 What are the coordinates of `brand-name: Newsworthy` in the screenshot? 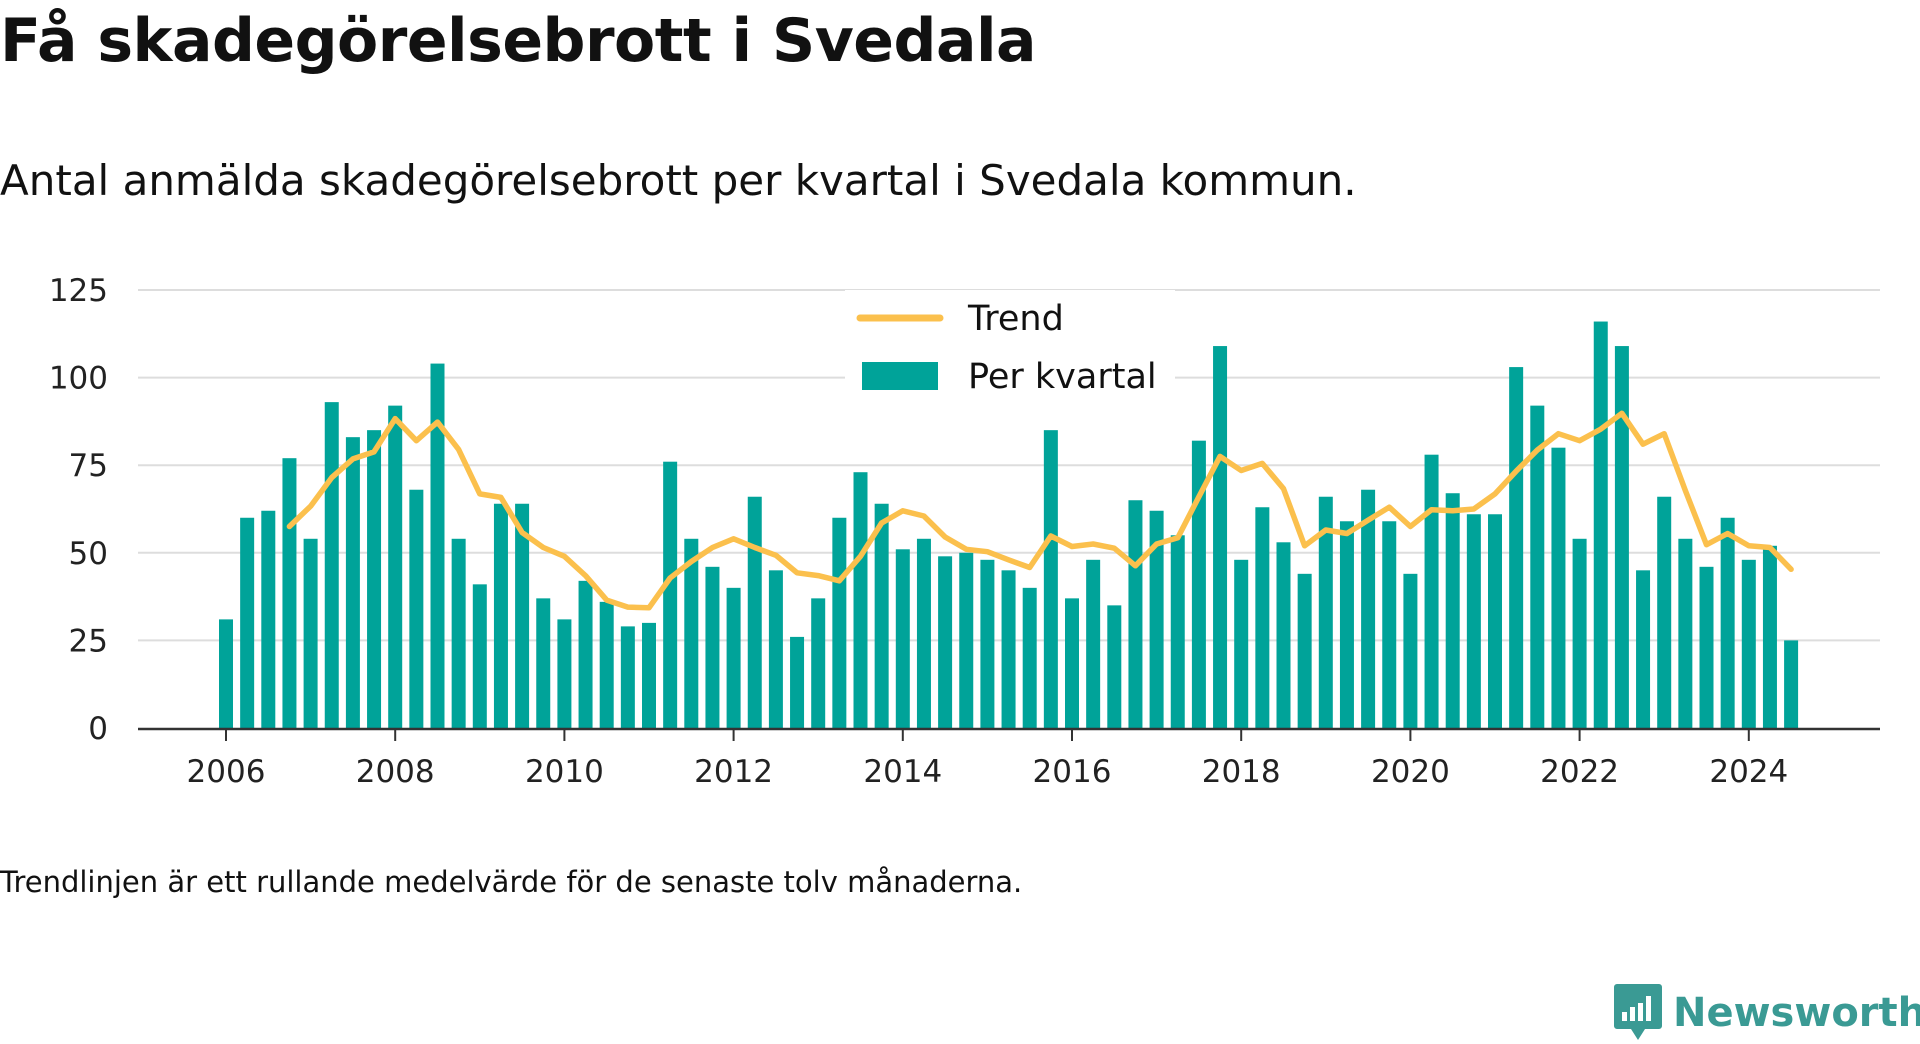 It's located at (1796, 1013).